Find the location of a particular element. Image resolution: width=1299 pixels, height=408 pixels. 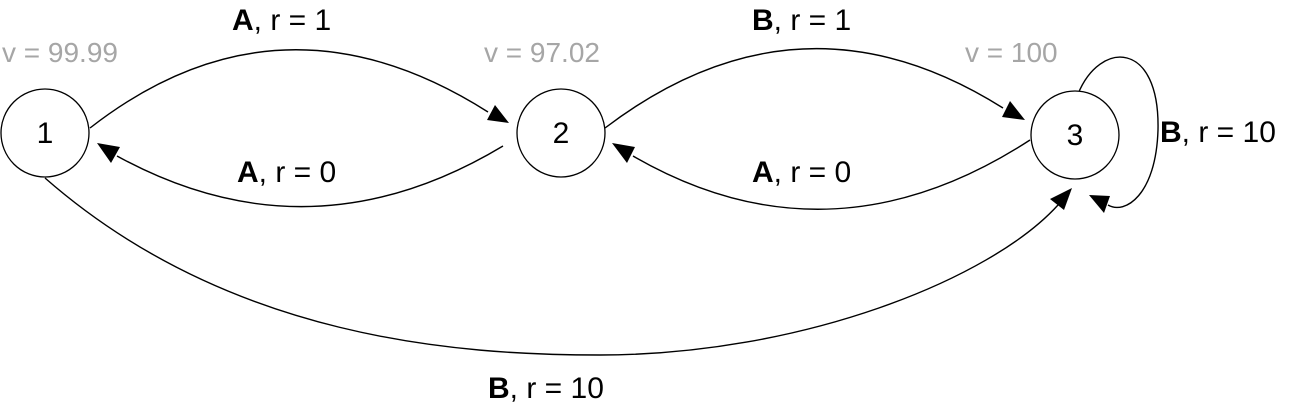

state-3-label: 3 is located at coordinates (1075, 135).